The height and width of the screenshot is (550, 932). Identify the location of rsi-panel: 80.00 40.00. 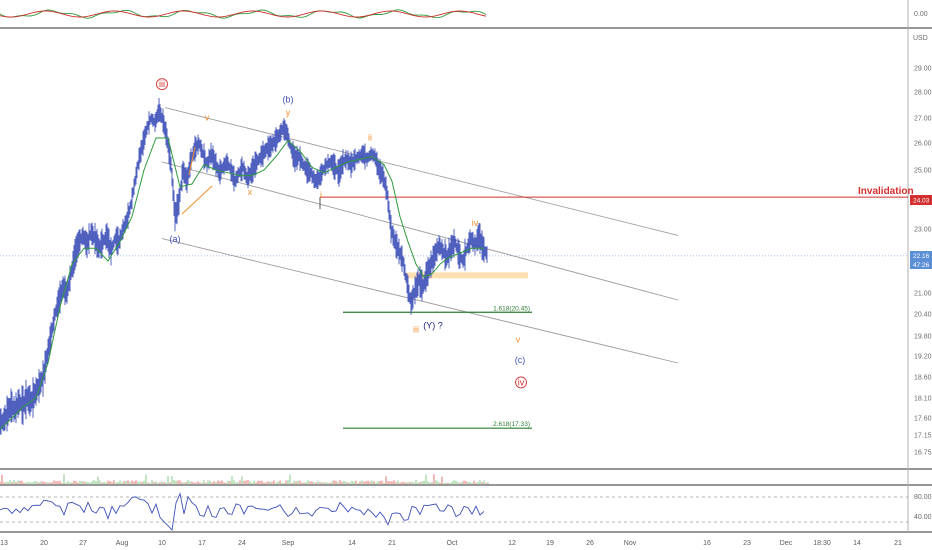
(466, 511).